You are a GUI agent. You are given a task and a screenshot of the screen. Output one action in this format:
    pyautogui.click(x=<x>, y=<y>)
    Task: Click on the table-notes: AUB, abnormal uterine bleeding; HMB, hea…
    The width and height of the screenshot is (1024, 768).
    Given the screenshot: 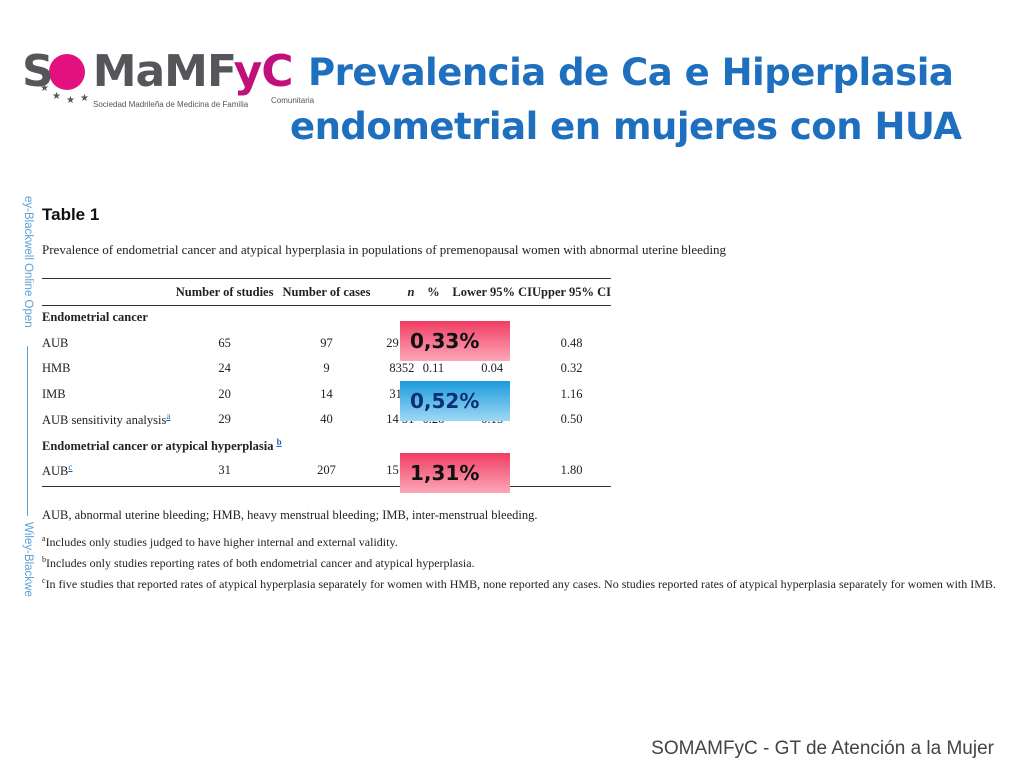 What is the action you would take?
    pyautogui.click(x=527, y=549)
    